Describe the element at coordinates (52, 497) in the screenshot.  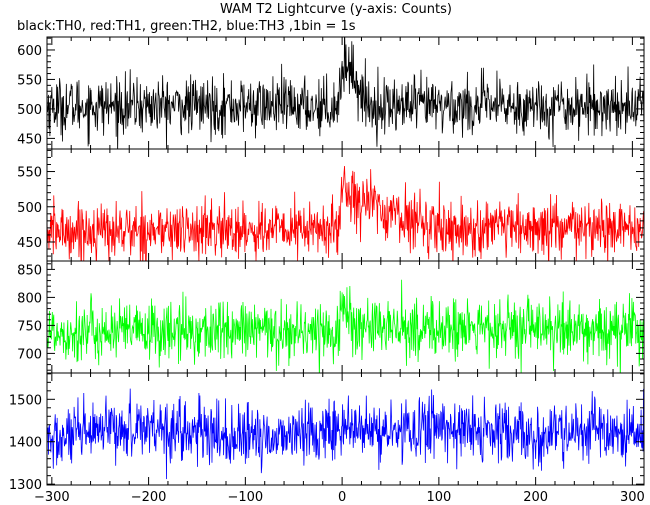
I see `x-tick-label: −300` at that location.